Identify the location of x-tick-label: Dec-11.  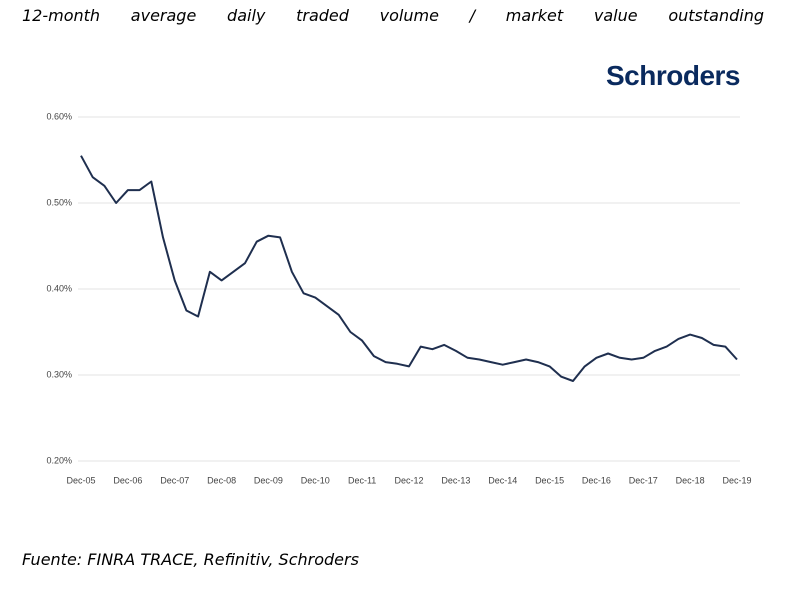
(362, 480).